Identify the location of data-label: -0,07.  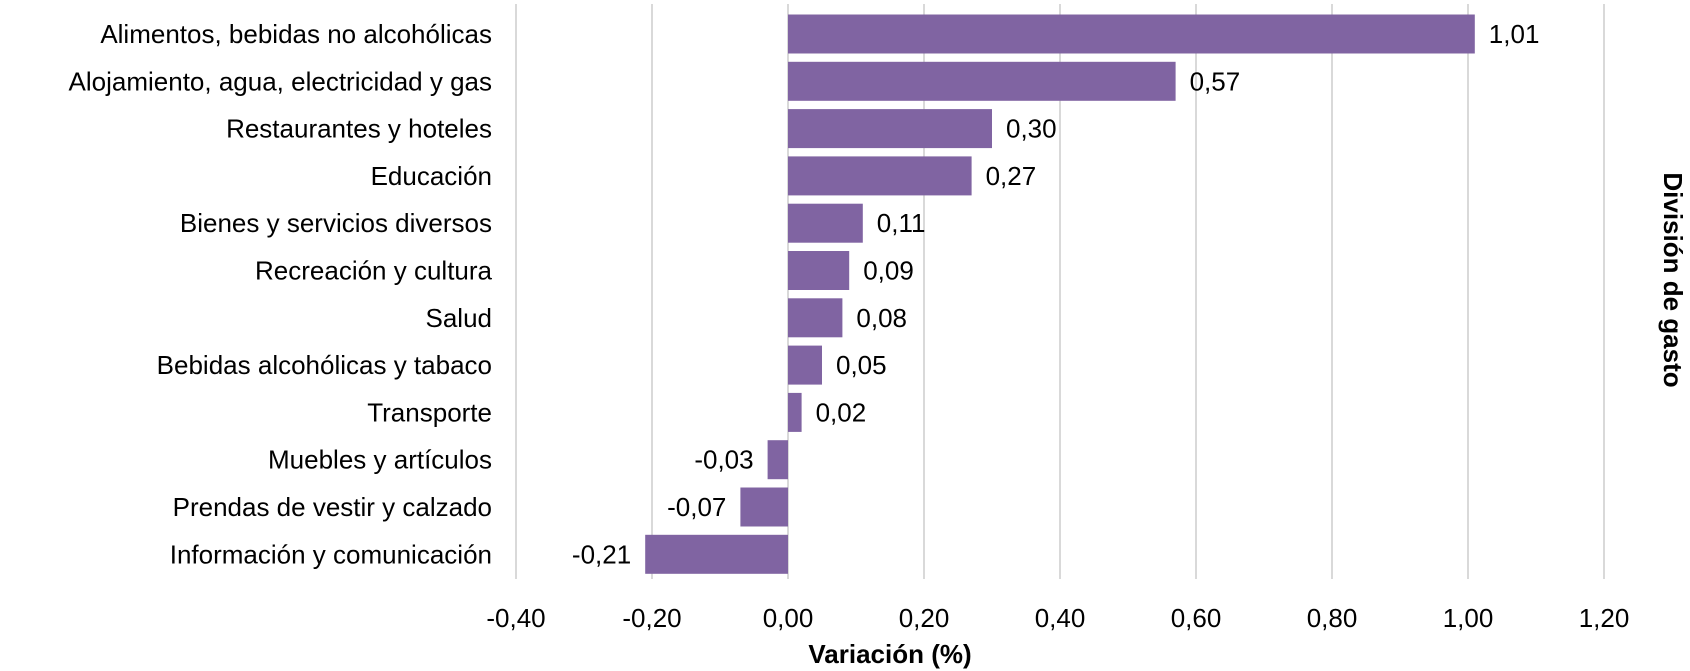
(696, 507).